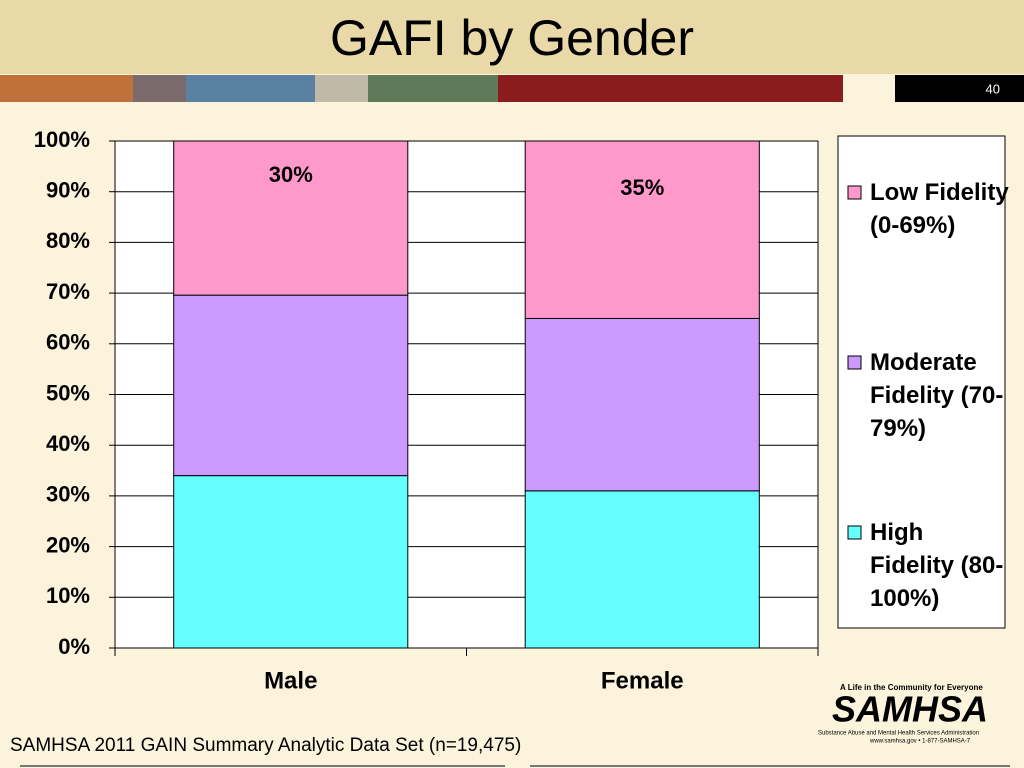 Image resolution: width=1024 pixels, height=768 pixels. What do you see at coordinates (642, 680) in the screenshot?
I see `x-tick-label: Female` at bounding box center [642, 680].